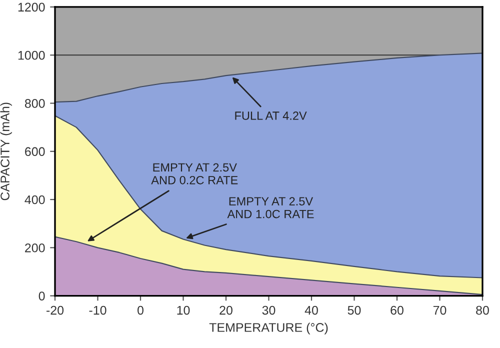  Describe the element at coordinates (6, 151) in the screenshot. I see `y-axis-title: CAPACITY (mAh)` at that location.